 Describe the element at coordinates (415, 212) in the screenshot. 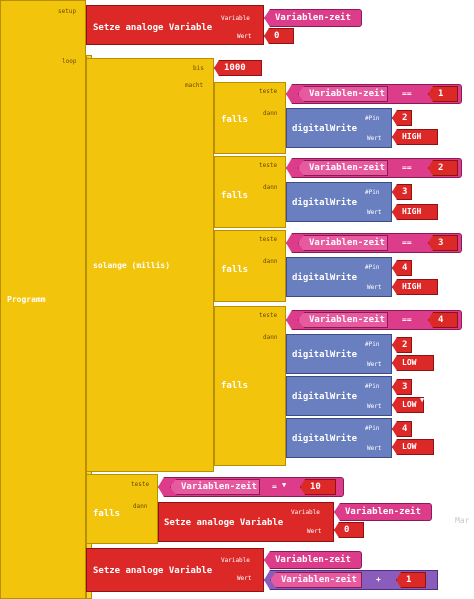

I see `dw-2-value: HIGH` at that location.